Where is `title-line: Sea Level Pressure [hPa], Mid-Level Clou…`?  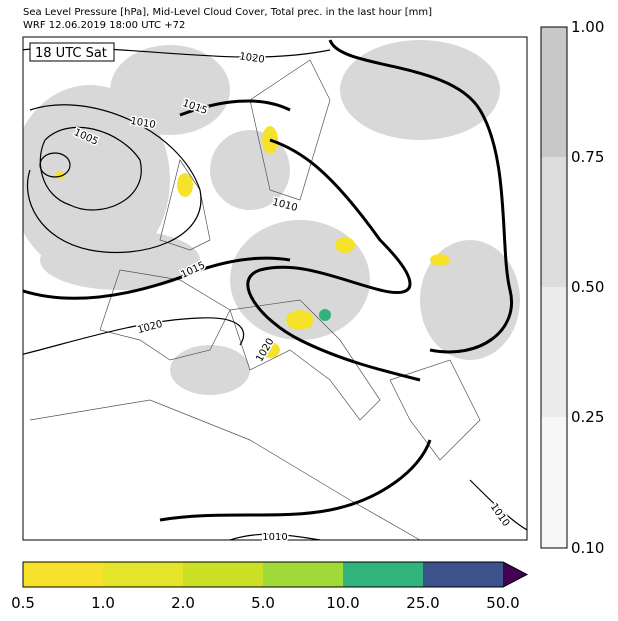
title-line: Sea Level Pressure [hPa], Mid-Level Clou… is located at coordinates (227, 12).